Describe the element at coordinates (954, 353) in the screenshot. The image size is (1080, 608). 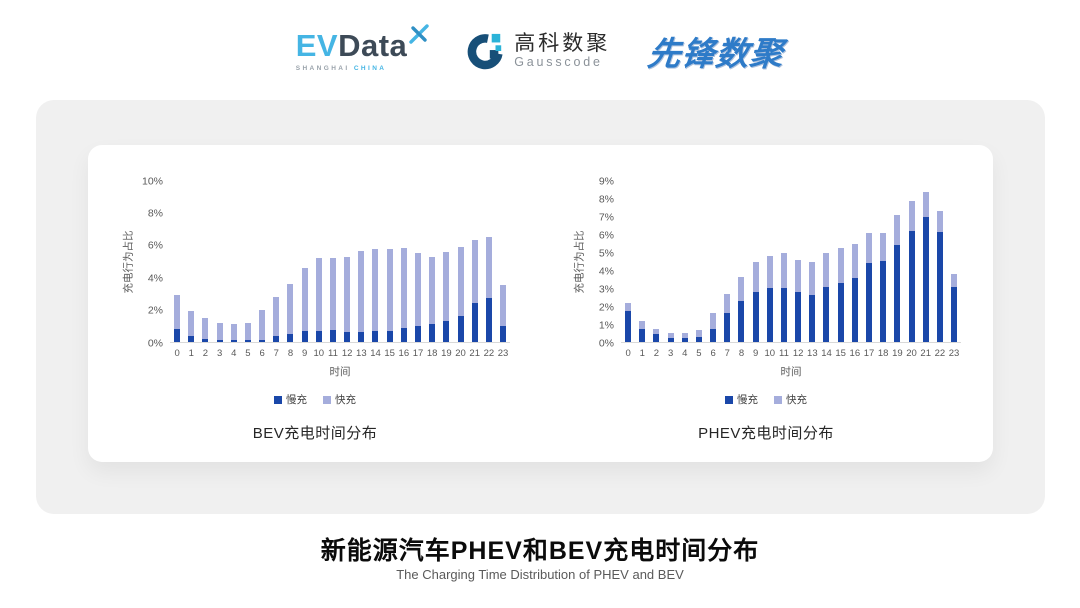
I see `x-tick-label: 23` at that location.